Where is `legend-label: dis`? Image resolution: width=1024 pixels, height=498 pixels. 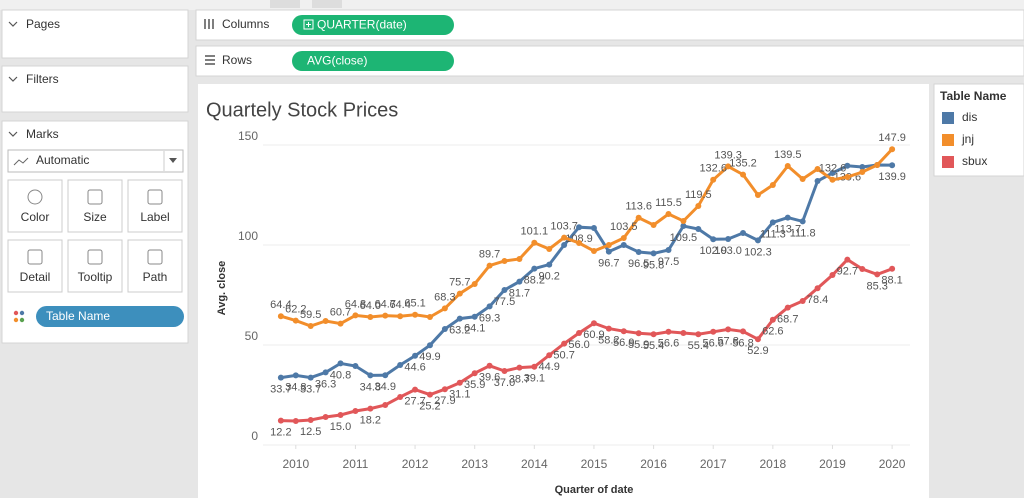 legend-label: dis is located at coordinates (969, 117).